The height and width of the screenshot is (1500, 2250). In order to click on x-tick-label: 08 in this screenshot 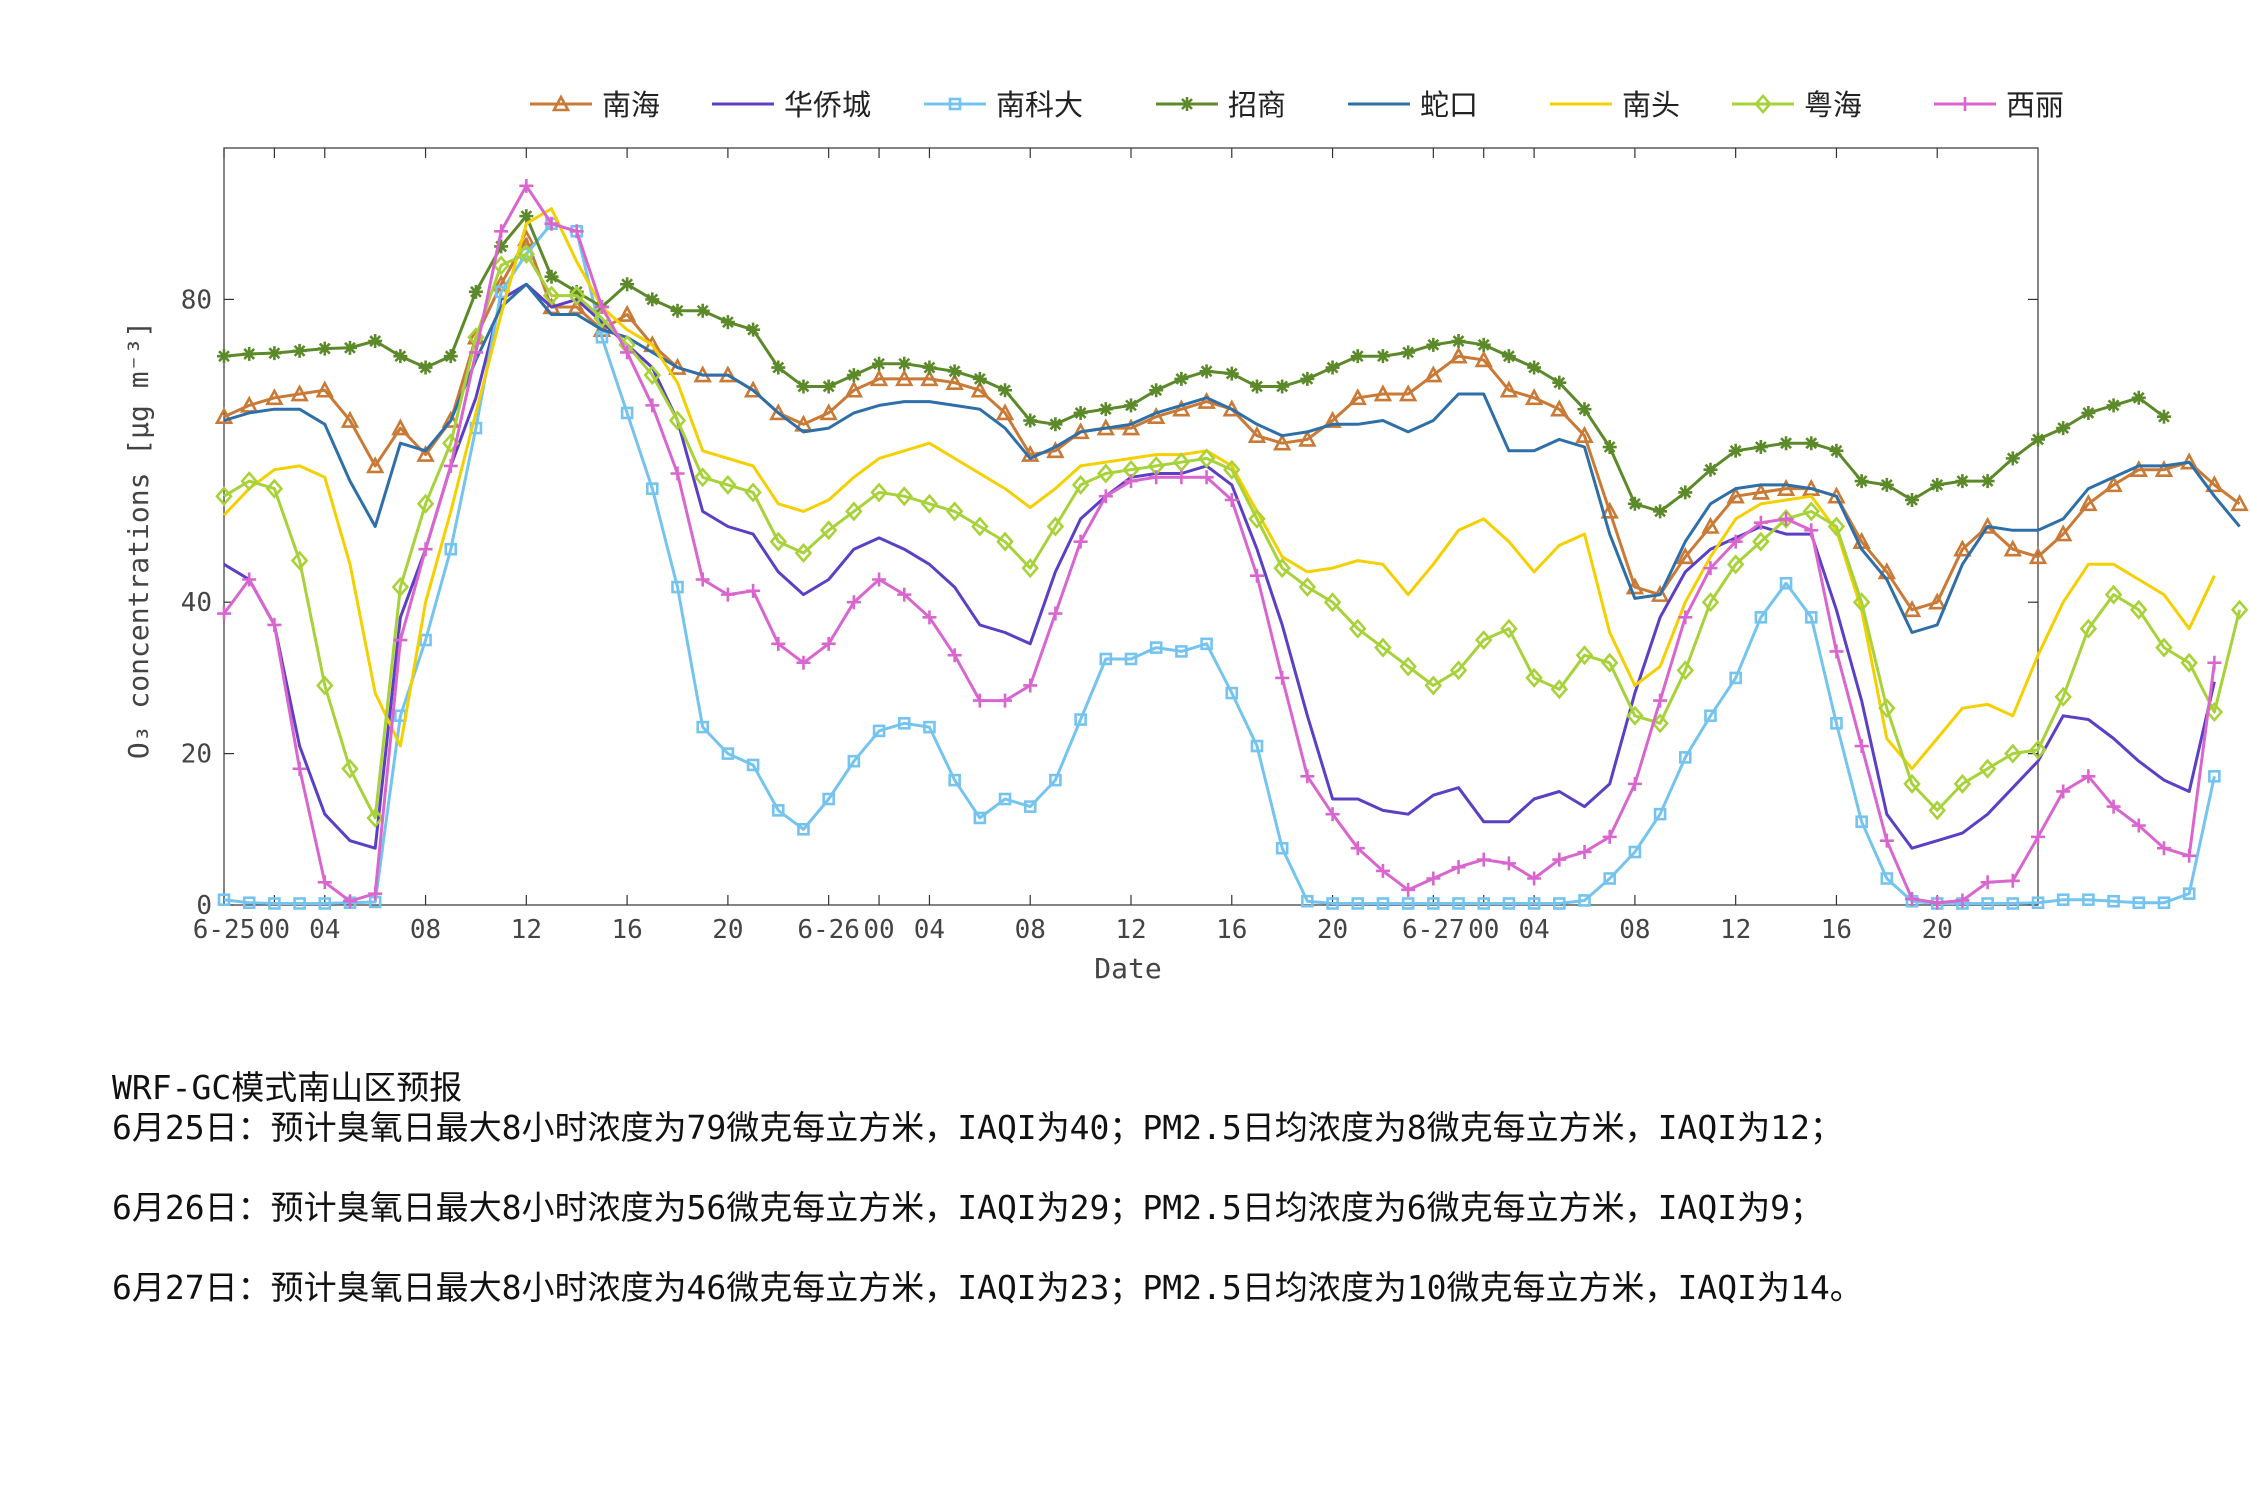, I will do `click(1634, 930)`.